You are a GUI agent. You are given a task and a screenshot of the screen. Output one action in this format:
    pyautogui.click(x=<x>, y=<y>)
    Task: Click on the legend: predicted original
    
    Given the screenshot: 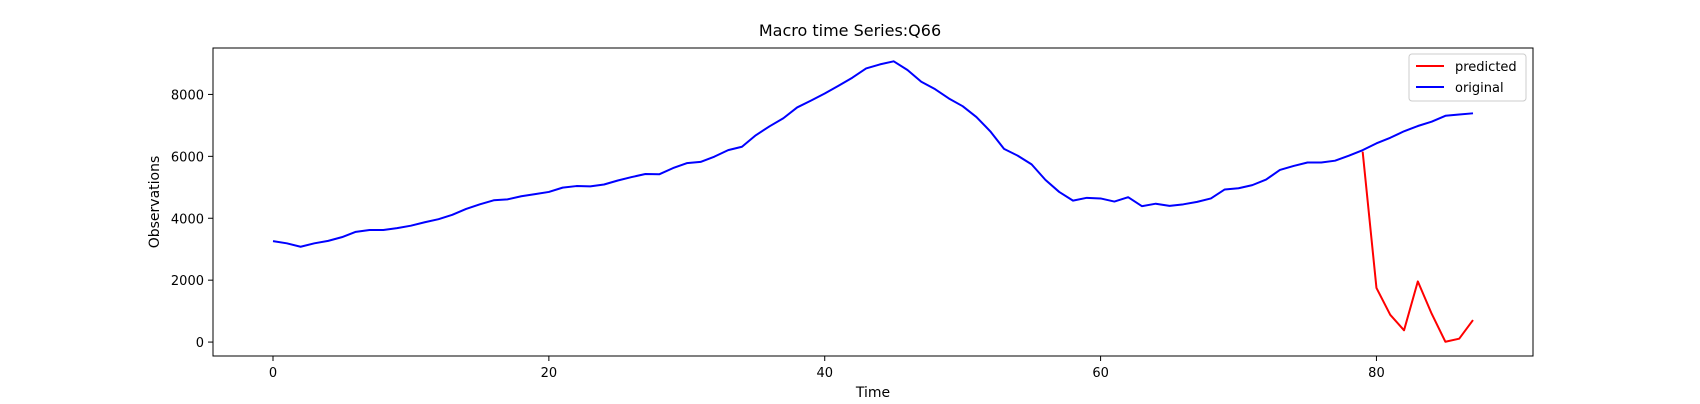 What is the action you would take?
    pyautogui.click(x=1467, y=77)
    